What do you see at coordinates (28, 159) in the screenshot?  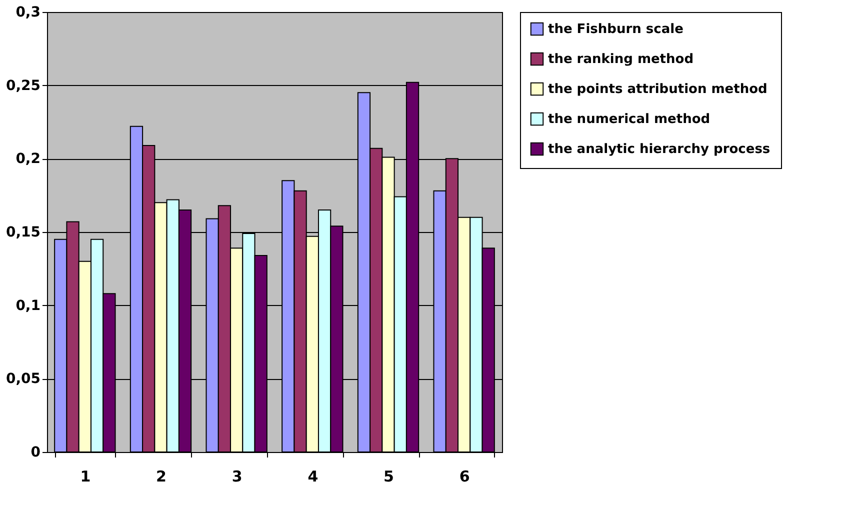 I see `y-tick-label: 0,2` at bounding box center [28, 159].